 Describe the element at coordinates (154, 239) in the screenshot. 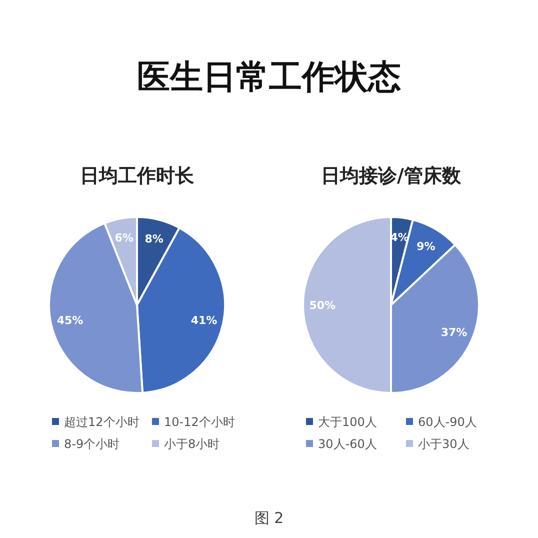

I see `data-label: 8%` at that location.